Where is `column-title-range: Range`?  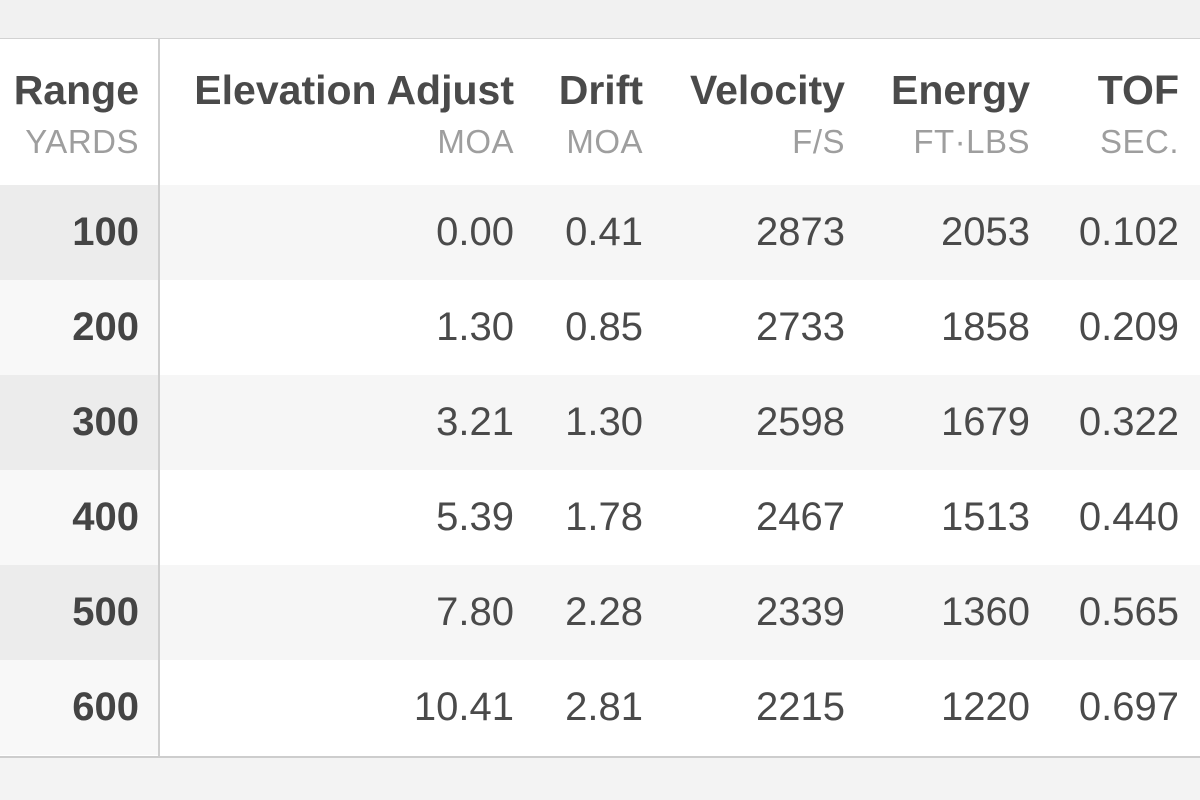
column-title-range: Range is located at coordinates (76, 90).